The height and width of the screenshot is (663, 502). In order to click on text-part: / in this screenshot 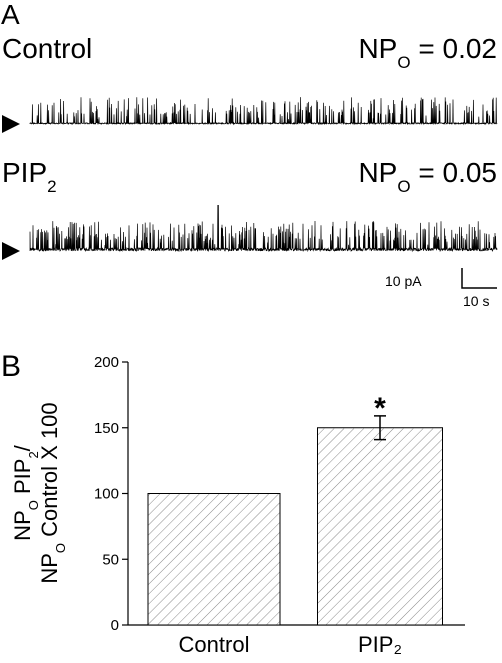, I will do `click(22, 447)`.